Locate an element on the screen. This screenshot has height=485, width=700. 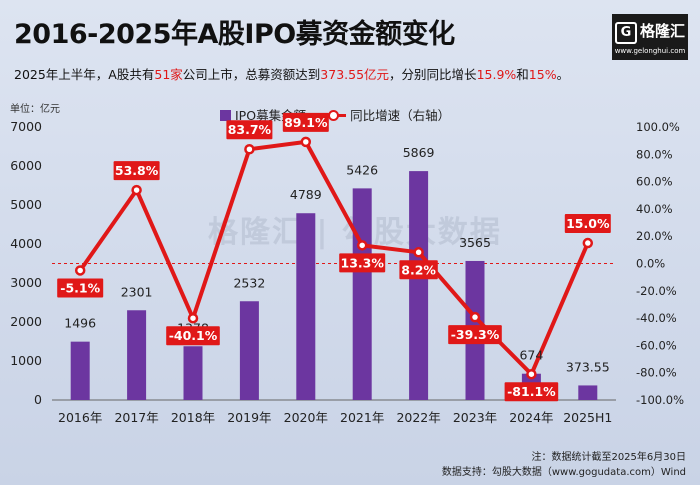
left-axis-tick: 0 is located at coordinates (38, 399).